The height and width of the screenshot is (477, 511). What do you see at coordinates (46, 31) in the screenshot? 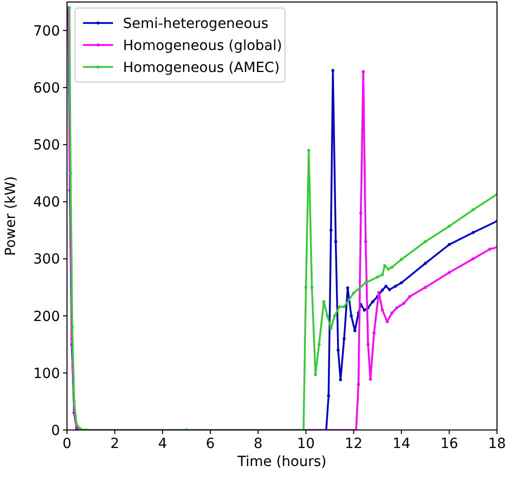
I see `y-tick-label: 700` at bounding box center [46, 31].